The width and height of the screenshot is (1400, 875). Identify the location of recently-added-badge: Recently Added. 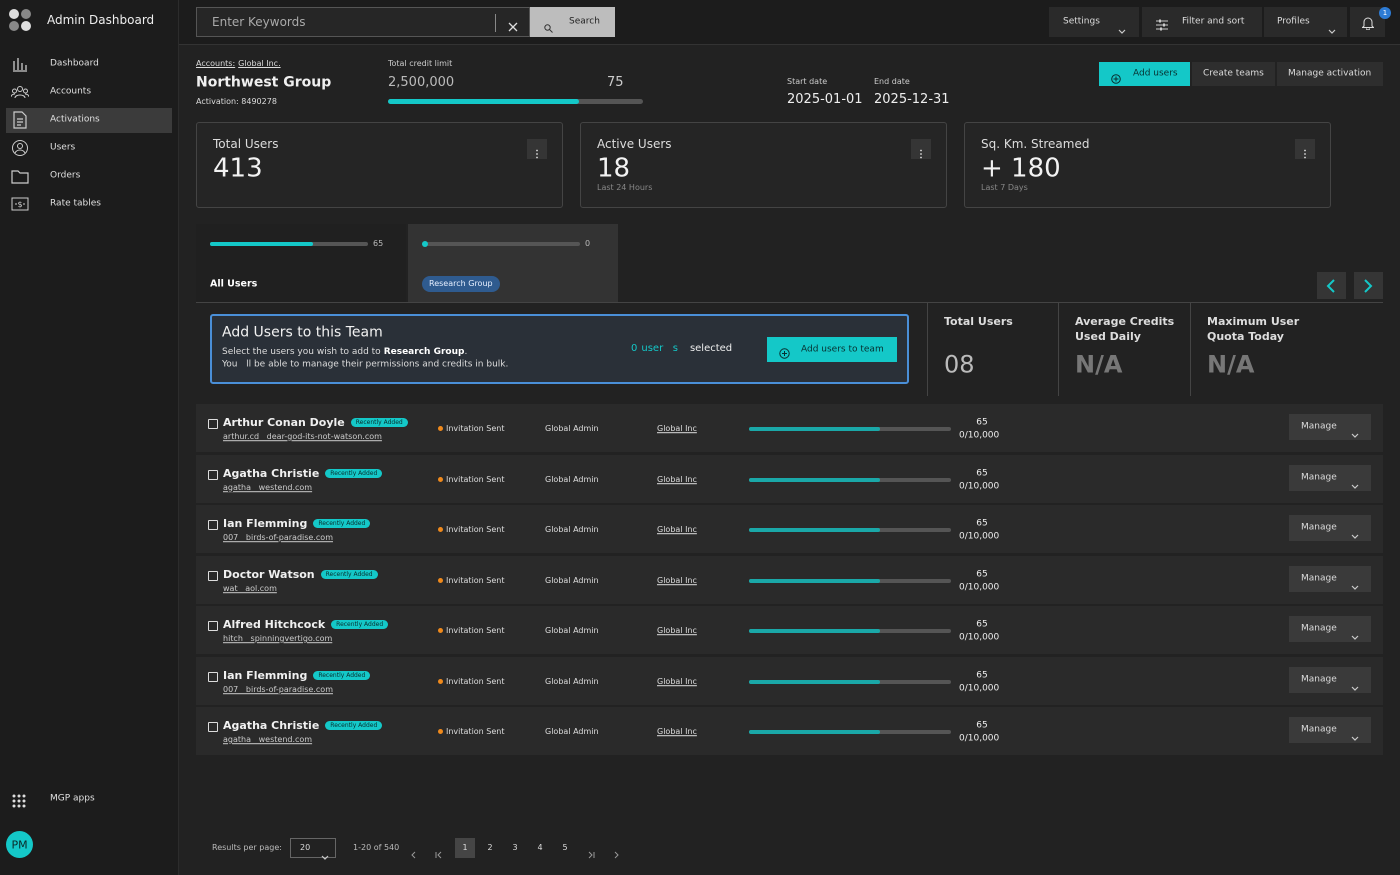
(379, 422).